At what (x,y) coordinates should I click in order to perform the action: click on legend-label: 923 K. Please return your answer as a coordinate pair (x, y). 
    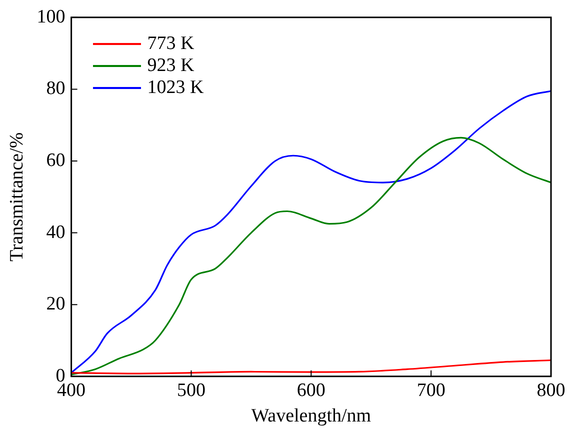
    Looking at the image, I should click on (170, 66).